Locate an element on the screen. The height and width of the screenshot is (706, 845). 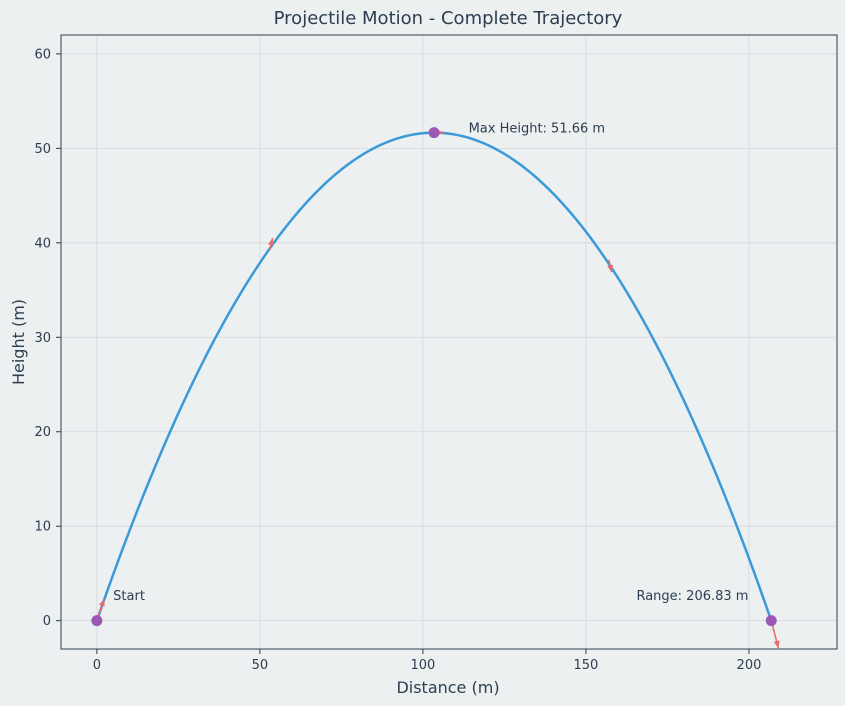
annotation-label: Start is located at coordinates (129, 596).